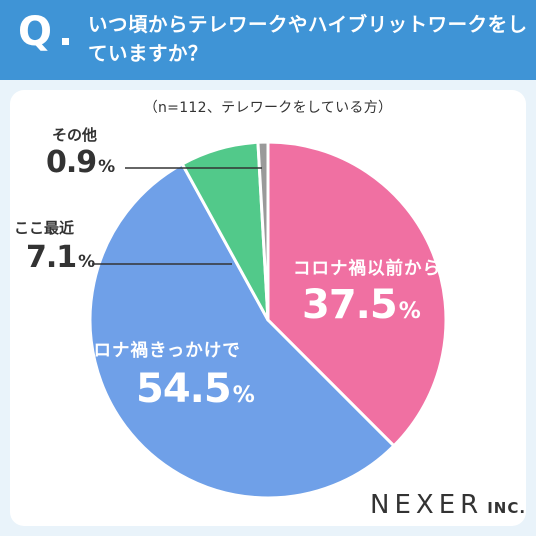  Describe the element at coordinates (65, 41) in the screenshot. I see `question-q-dot` at that location.